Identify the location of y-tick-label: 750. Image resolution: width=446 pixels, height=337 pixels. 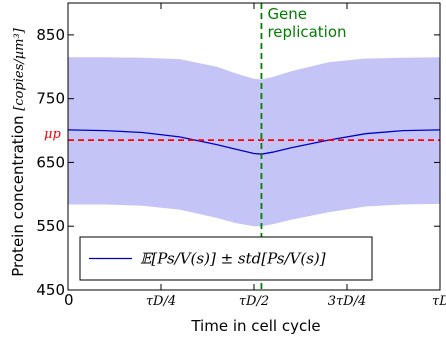
(50, 99).